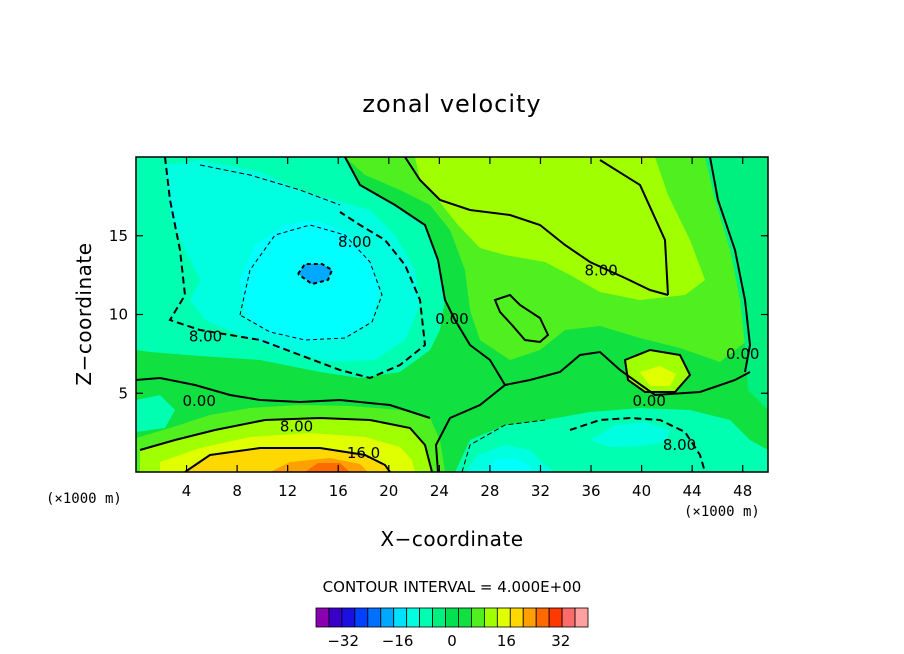 The image size is (904, 654). Describe the element at coordinates (338, 491) in the screenshot. I see `x-tick-label: 16` at that location.